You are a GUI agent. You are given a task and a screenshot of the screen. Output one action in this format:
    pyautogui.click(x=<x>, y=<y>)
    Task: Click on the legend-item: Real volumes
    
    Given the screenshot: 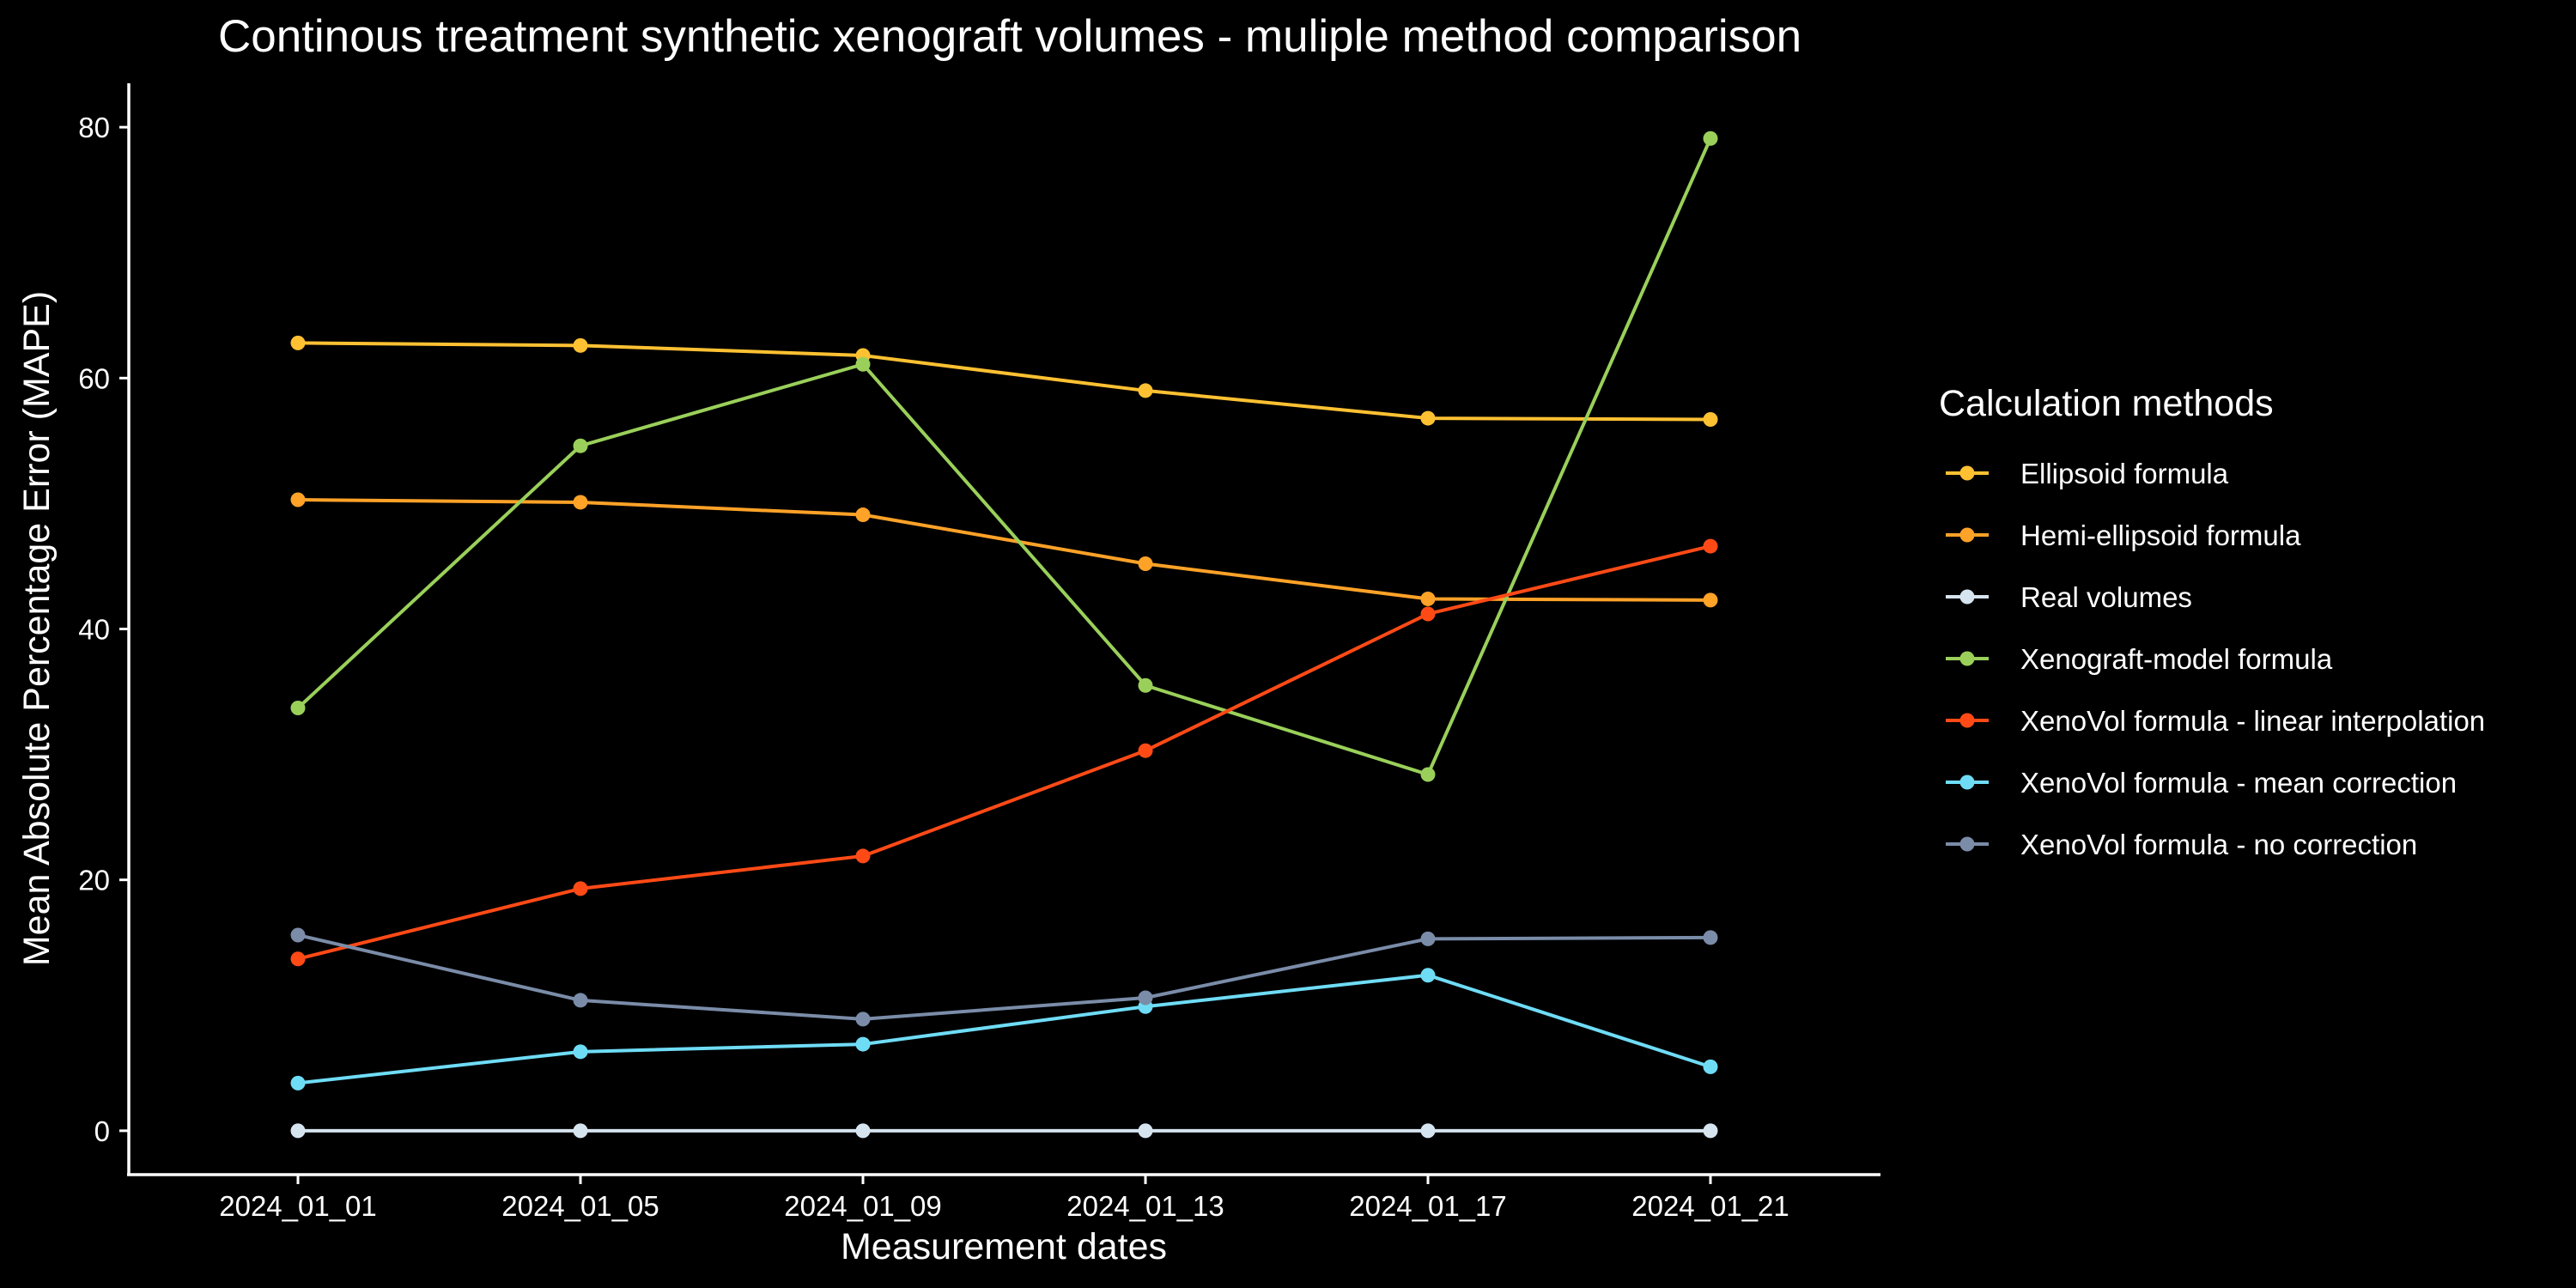 What is the action you would take?
    pyautogui.click(x=2069, y=597)
    